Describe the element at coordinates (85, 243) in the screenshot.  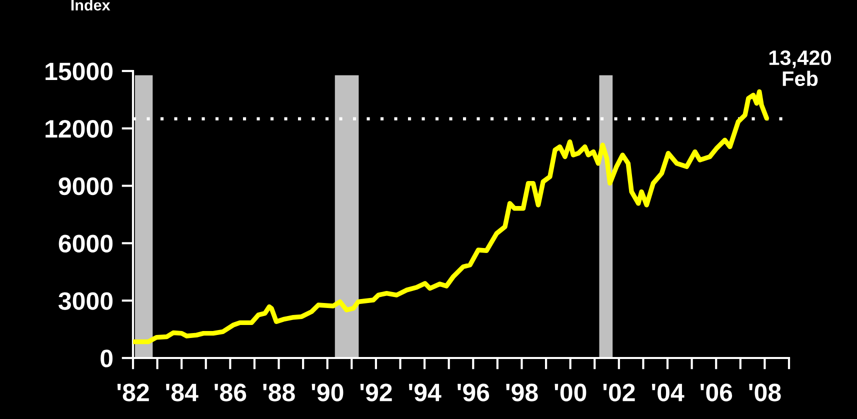
I see `y-tick-label: 6000` at that location.